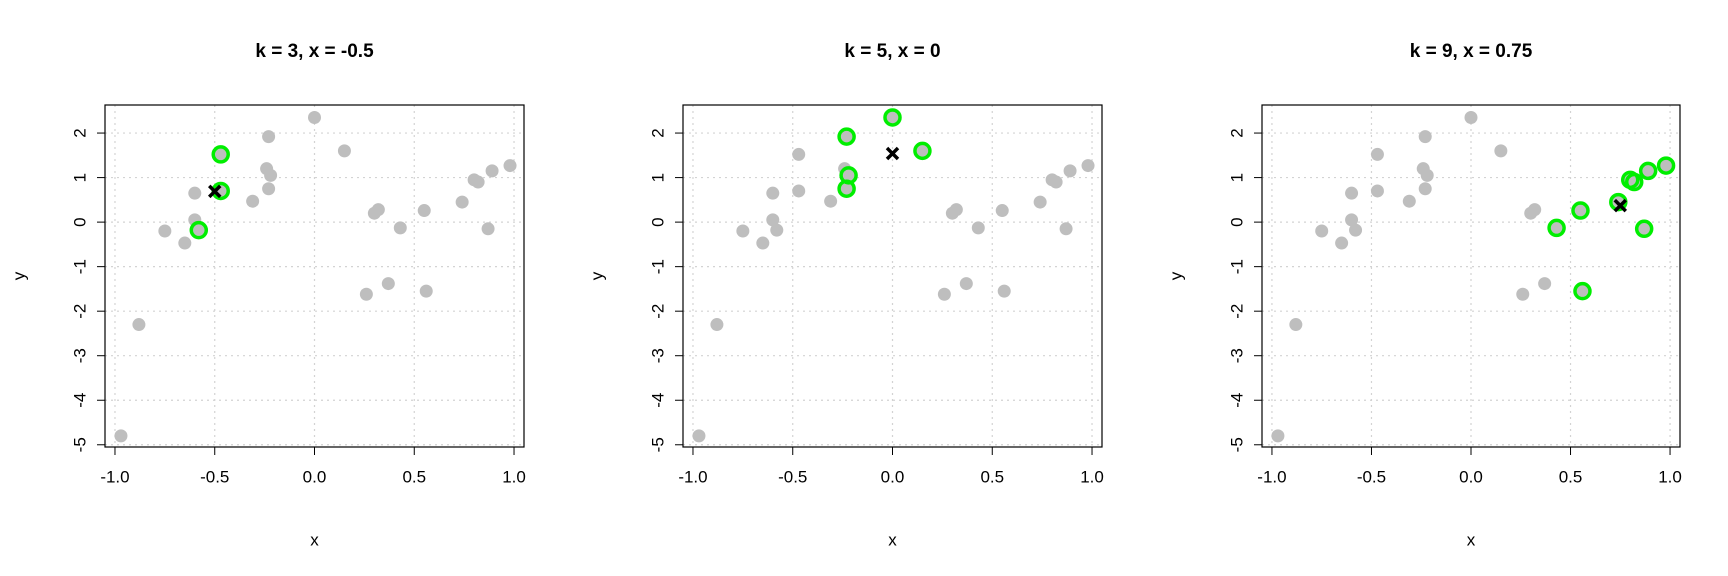 The image size is (1728, 576). Describe the element at coordinates (892, 51) in the screenshot. I see `panel-title: k = 5, x = 0` at that location.